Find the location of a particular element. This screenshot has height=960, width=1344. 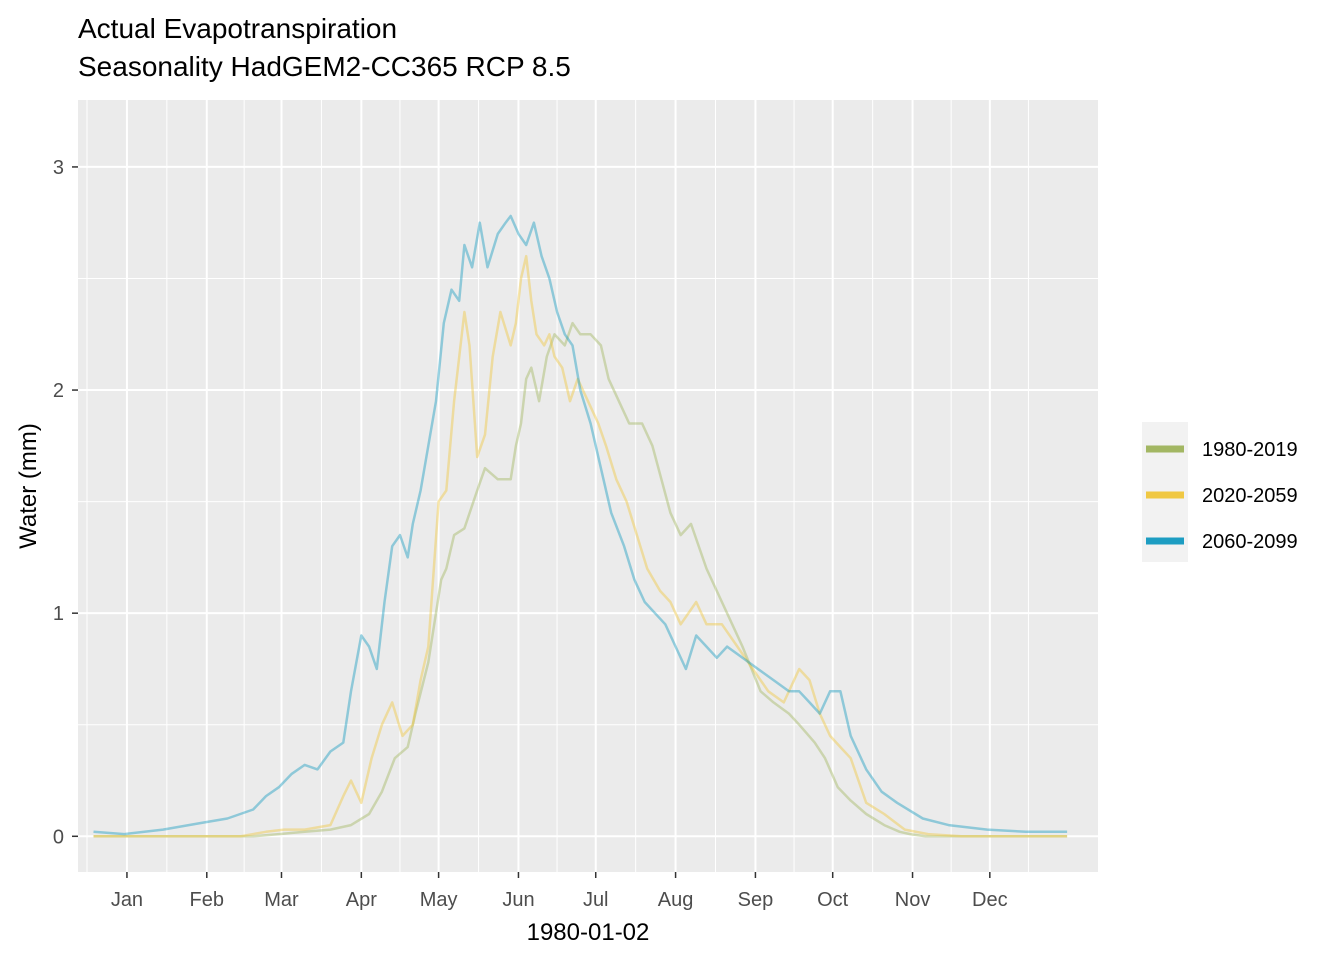

x-tick-label: Mar is located at coordinates (281, 900).